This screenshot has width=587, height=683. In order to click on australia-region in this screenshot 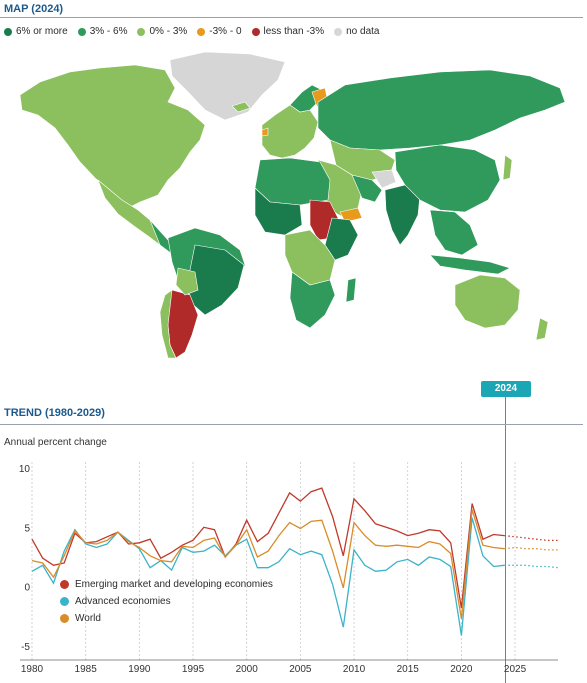, I will do `click(487, 301)`.